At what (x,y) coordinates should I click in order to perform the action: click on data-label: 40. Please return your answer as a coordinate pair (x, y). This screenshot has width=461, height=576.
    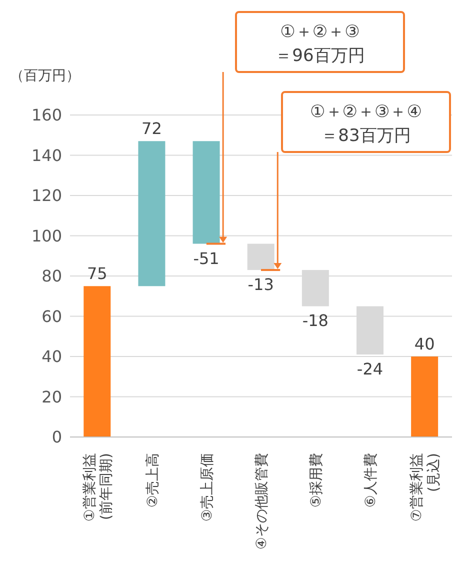
    Looking at the image, I should click on (424, 344).